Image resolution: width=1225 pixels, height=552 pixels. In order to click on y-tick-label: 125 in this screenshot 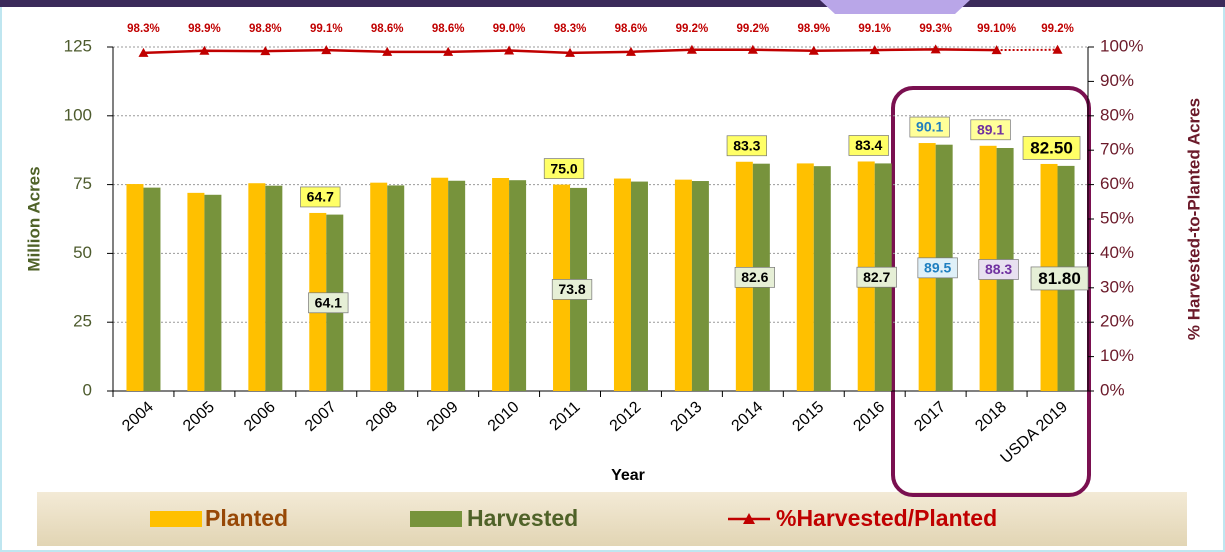, I will do `click(78, 45)`.